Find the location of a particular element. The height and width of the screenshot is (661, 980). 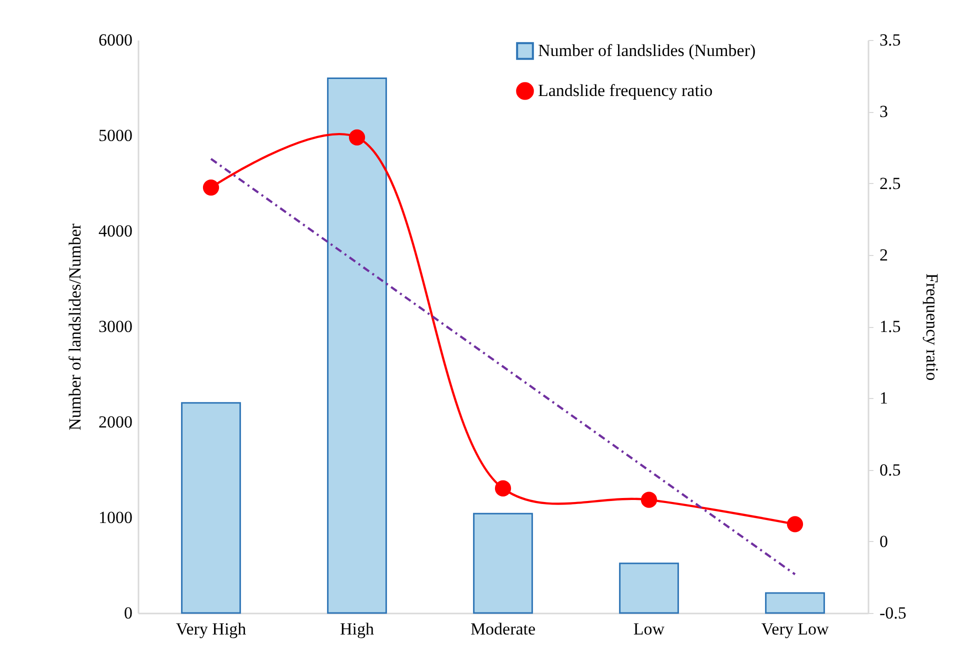

y2-tick-label: 0.5 is located at coordinates (890, 470).